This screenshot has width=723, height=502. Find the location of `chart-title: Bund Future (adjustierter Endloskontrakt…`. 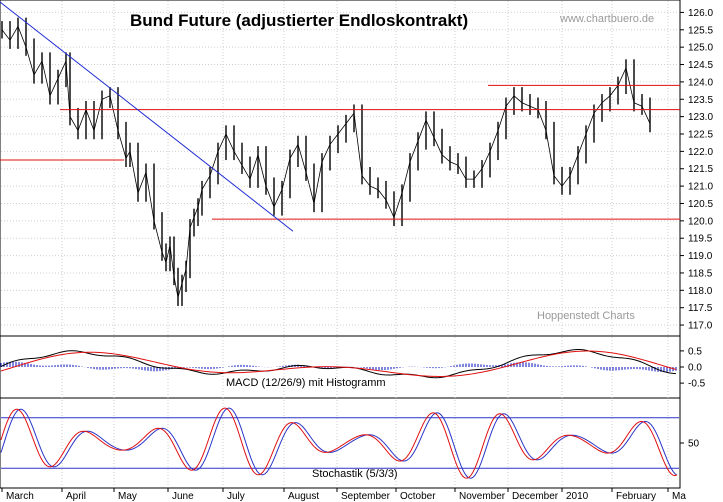

chart-title: Bund Future (adjustierter Endloskontrakt… is located at coordinates (299, 20).